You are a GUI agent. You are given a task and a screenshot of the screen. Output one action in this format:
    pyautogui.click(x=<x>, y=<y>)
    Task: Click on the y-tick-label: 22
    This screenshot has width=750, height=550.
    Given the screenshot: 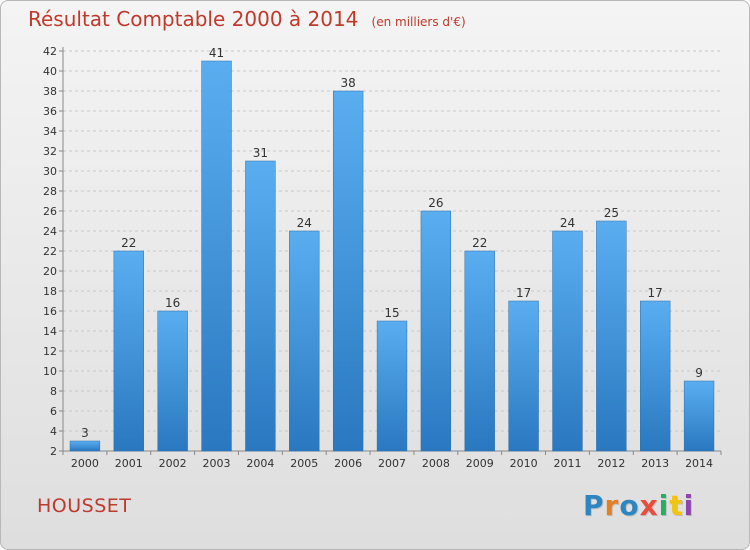 What is the action you would take?
    pyautogui.click(x=50, y=251)
    